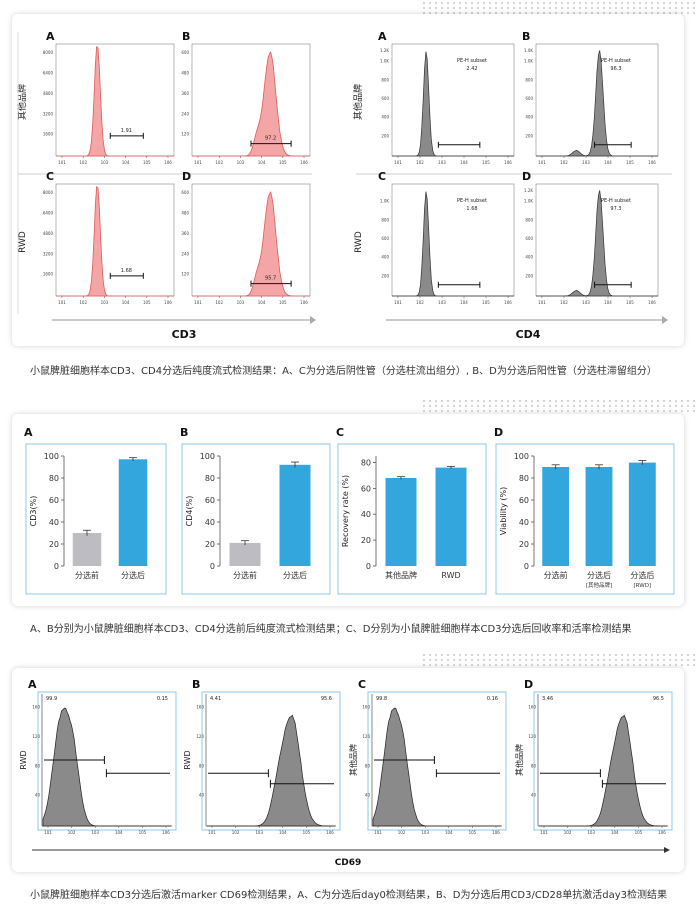 Image resolution: width=700 pixels, height=915 pixels. Describe the element at coordinates (295, 575) in the screenshot. I see `category-label: 分选后` at that location.